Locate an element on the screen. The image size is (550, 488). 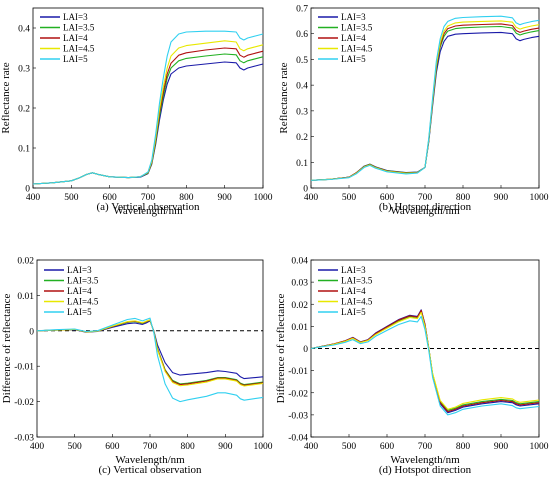
panel-caption: (a) Vertical observation is located at coordinates (148, 207).